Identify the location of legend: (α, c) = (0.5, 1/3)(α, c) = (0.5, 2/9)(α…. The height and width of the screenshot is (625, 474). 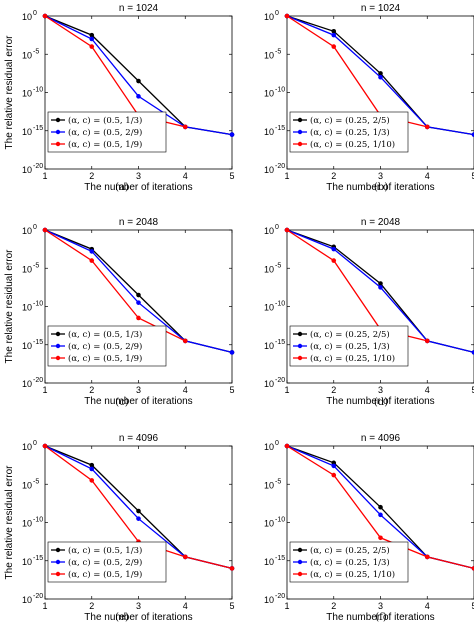
(107, 346).